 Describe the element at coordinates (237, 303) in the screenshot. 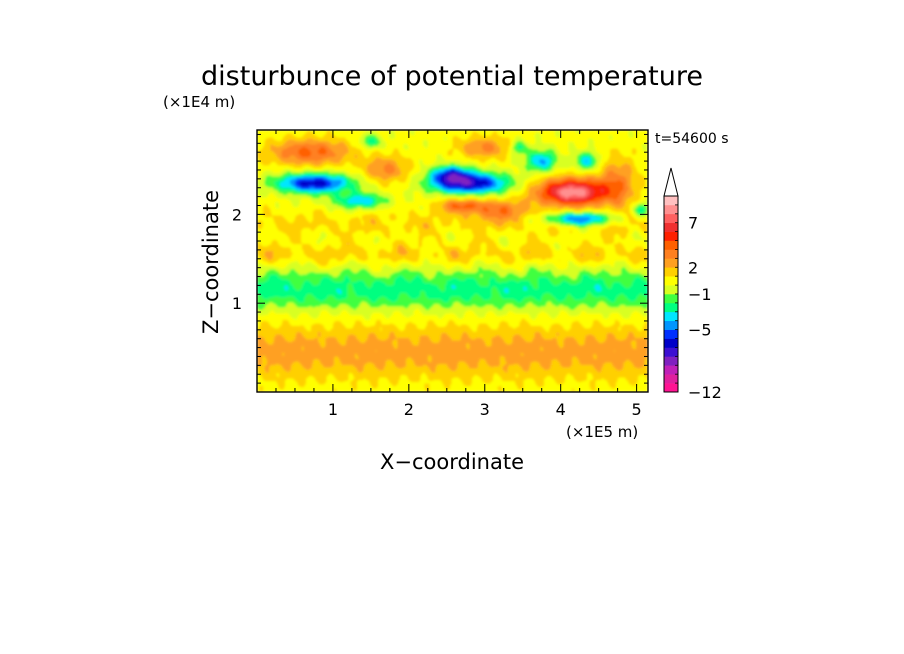

I see `y-tick-label: 1` at that location.